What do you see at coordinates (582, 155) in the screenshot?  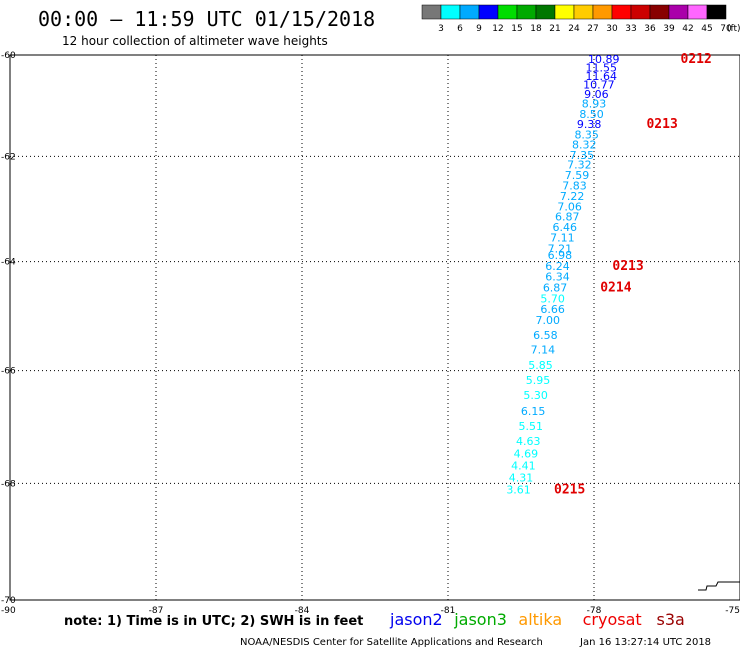 I see `wave-height-label: 7.35` at bounding box center [582, 155].